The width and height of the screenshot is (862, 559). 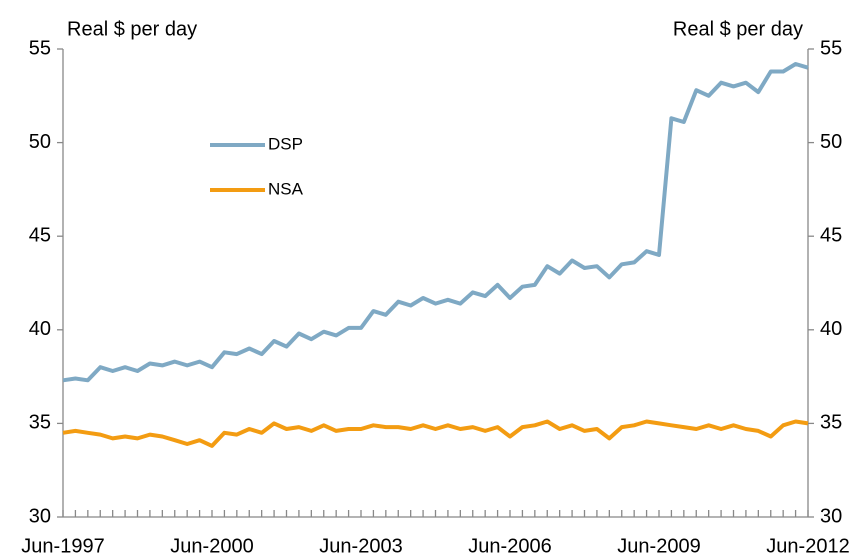 I want to click on series-line, so click(x=435, y=433).